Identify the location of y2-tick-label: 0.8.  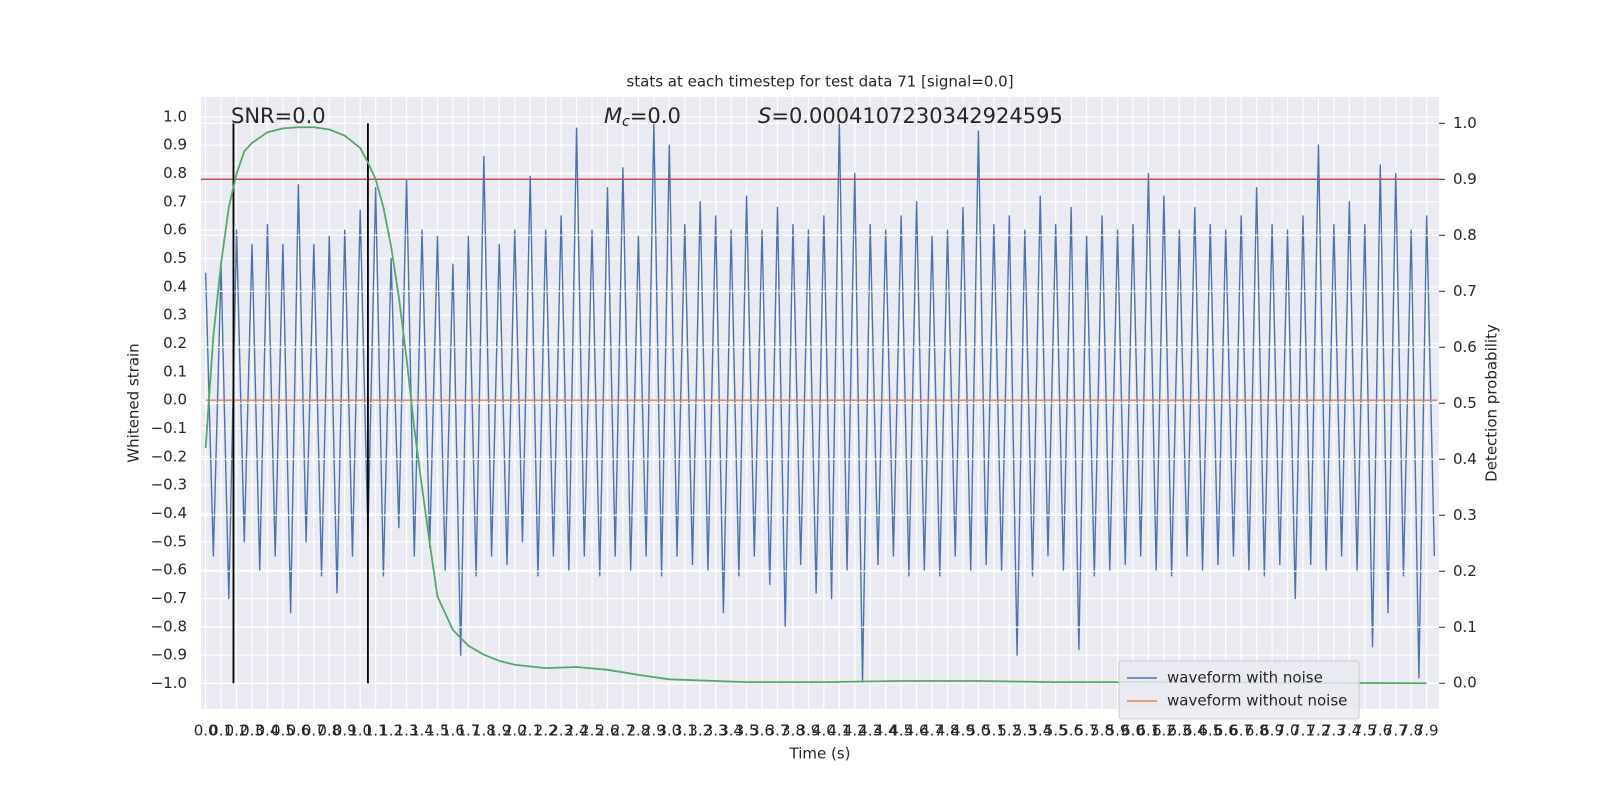
(1465, 235).